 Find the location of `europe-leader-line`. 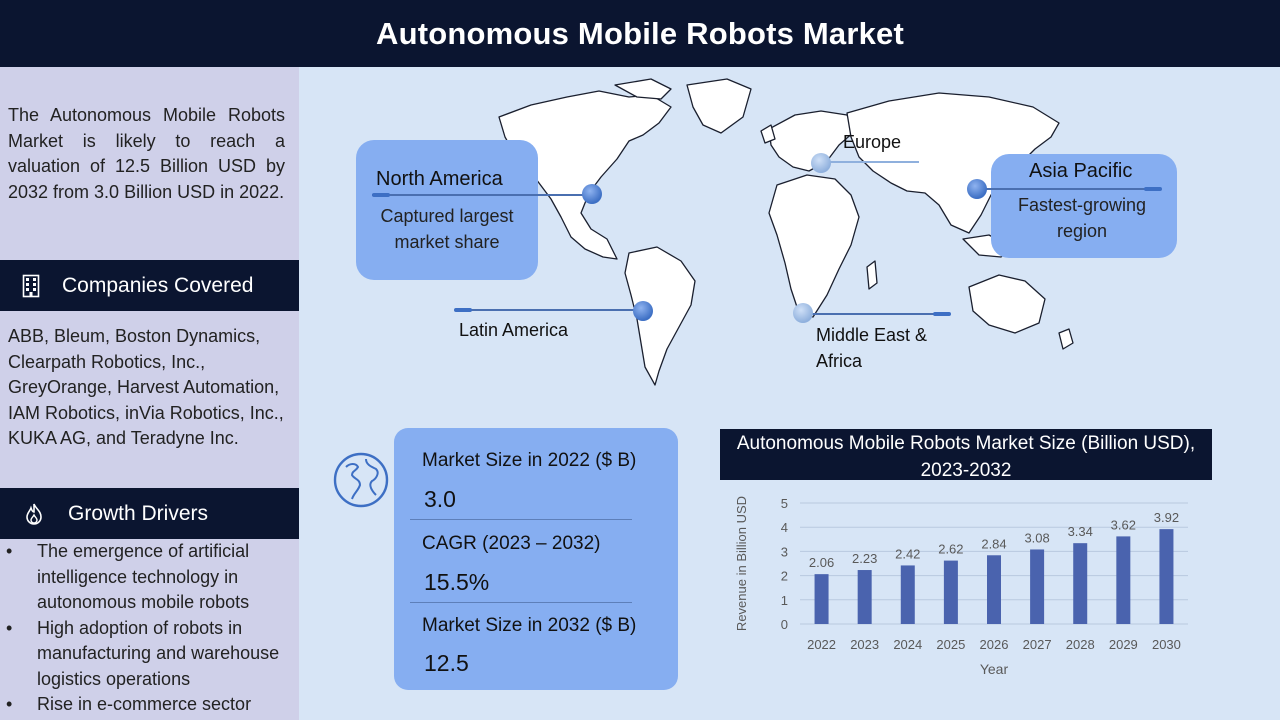

europe-leader-line is located at coordinates (869, 162).